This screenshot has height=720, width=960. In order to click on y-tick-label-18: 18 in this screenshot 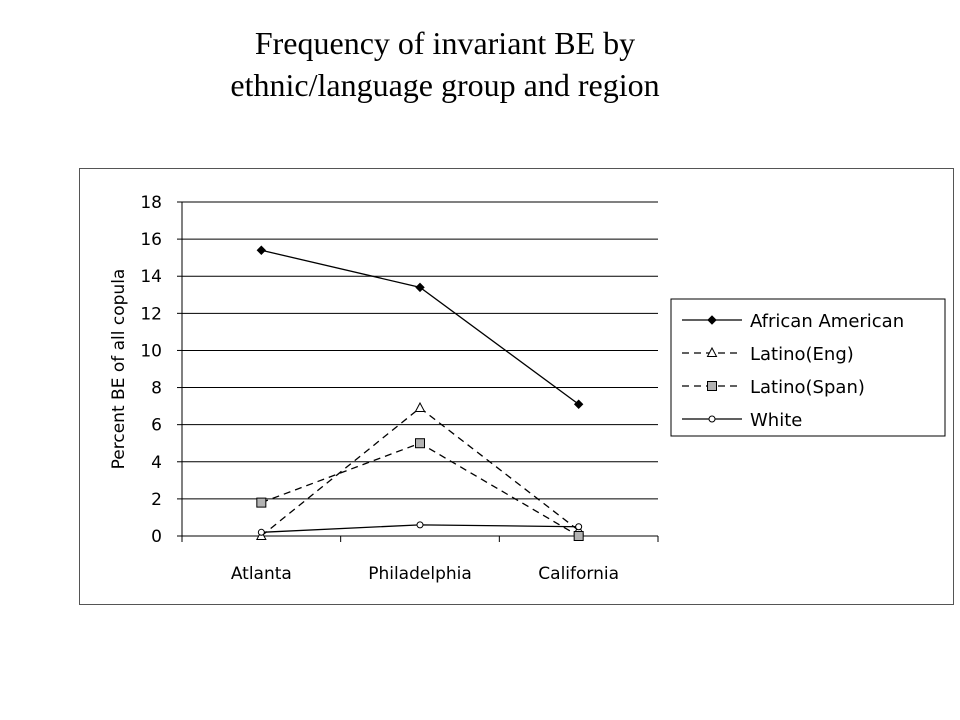, I will do `click(151, 203)`.